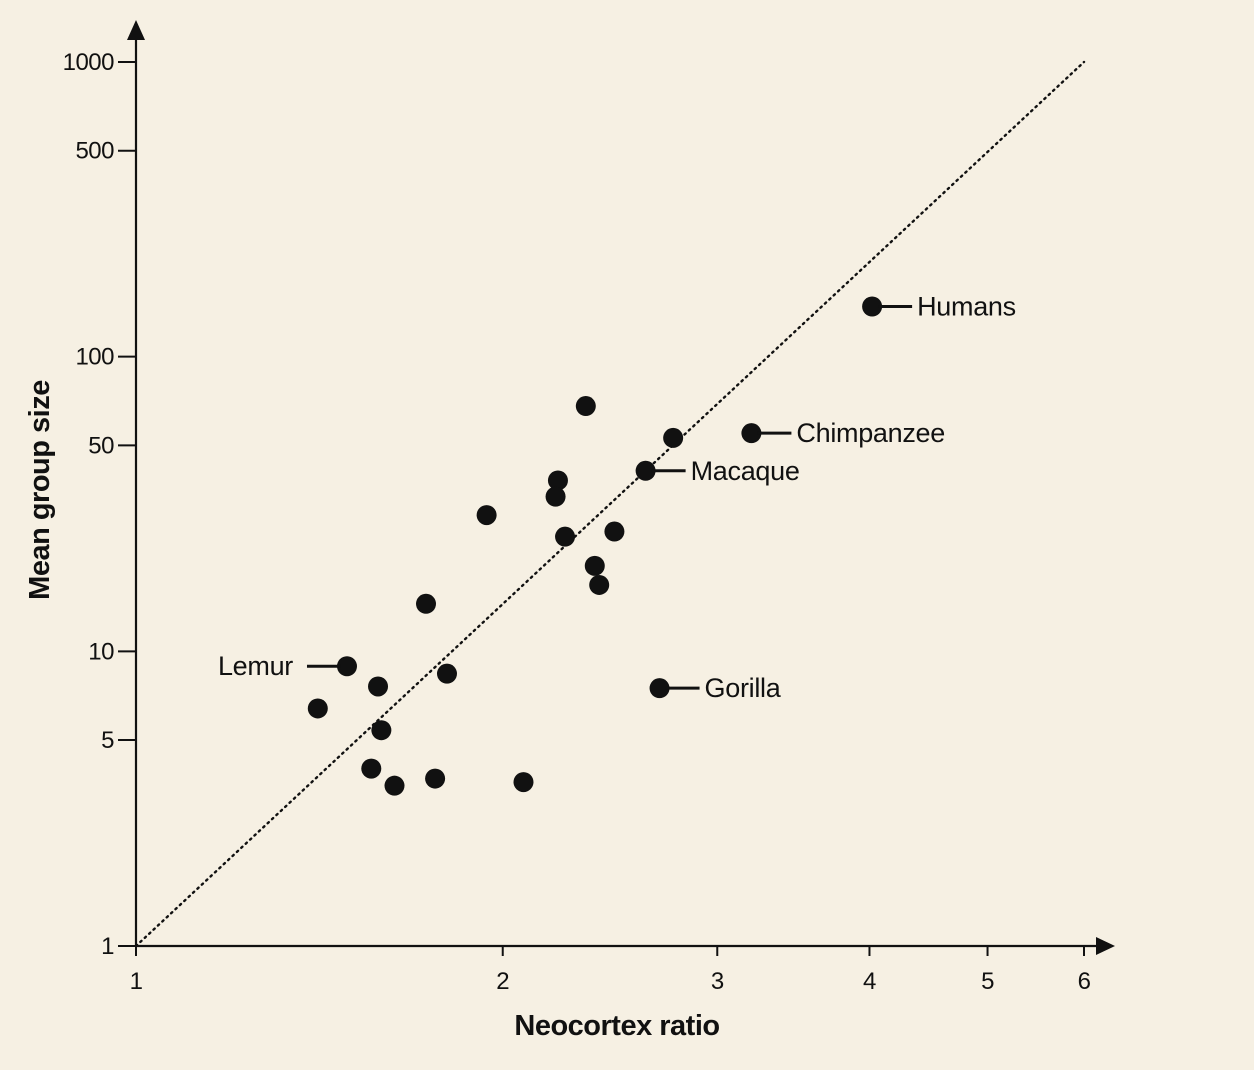 Image resolution: width=1254 pixels, height=1070 pixels. Describe the element at coordinates (659, 688) in the screenshot. I see `data-point-gorilla` at that location.